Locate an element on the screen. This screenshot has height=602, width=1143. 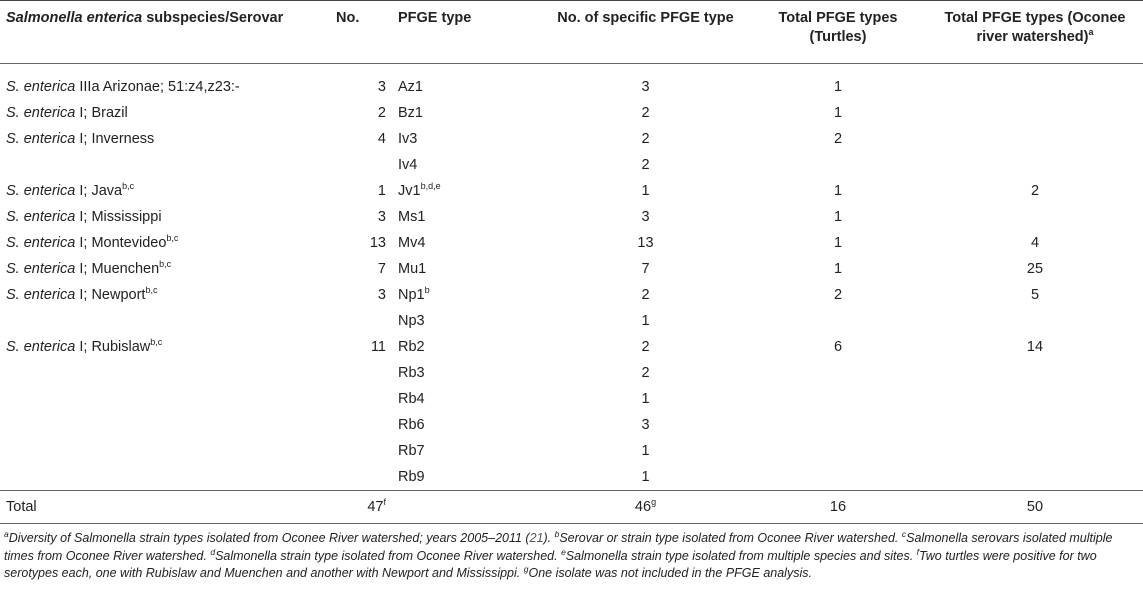
pfge-type-cell: Mu1 is located at coordinates (467, 269).